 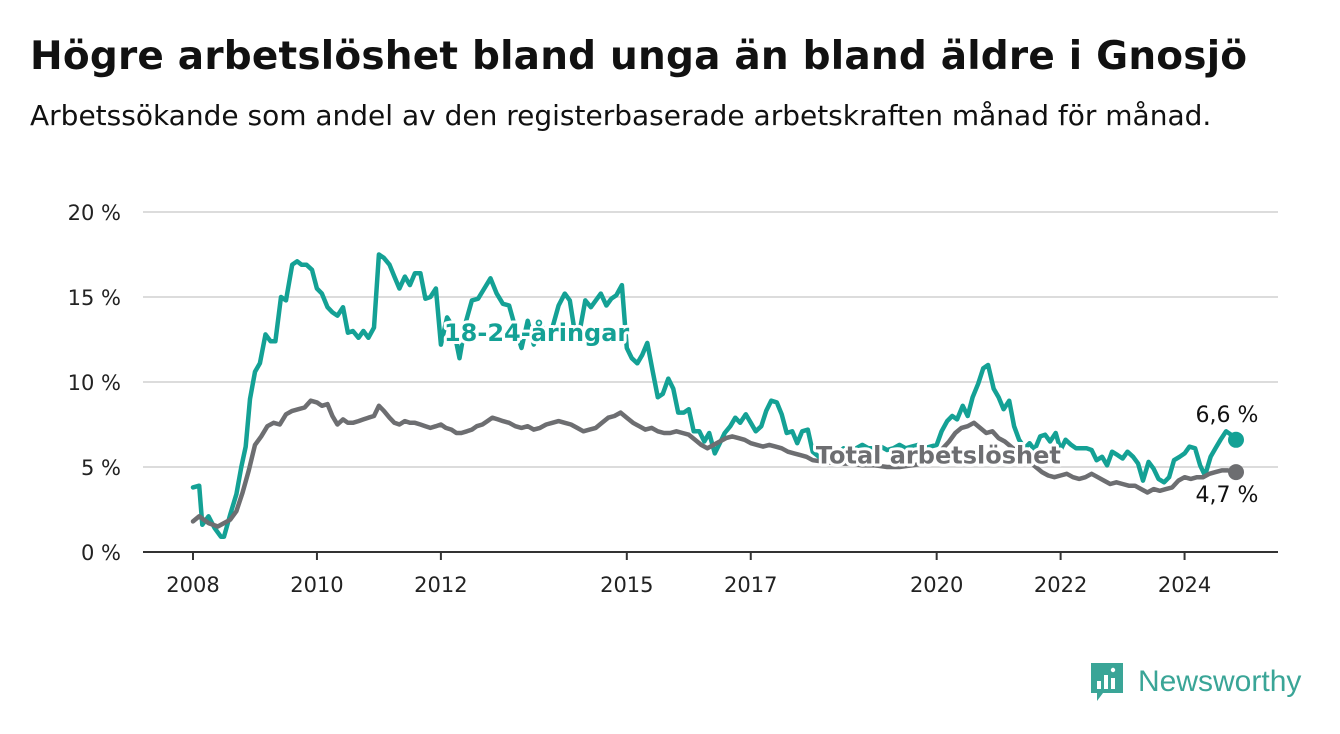 I want to click on series-annotation: Total arbetslöshet, so click(x=938, y=456).